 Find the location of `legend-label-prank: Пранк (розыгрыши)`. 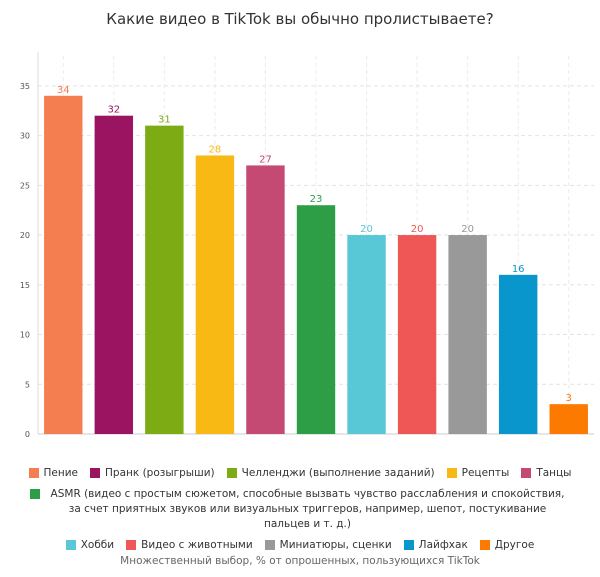

legend-label-prank: Пранк (розыгрыши) is located at coordinates (160, 473).